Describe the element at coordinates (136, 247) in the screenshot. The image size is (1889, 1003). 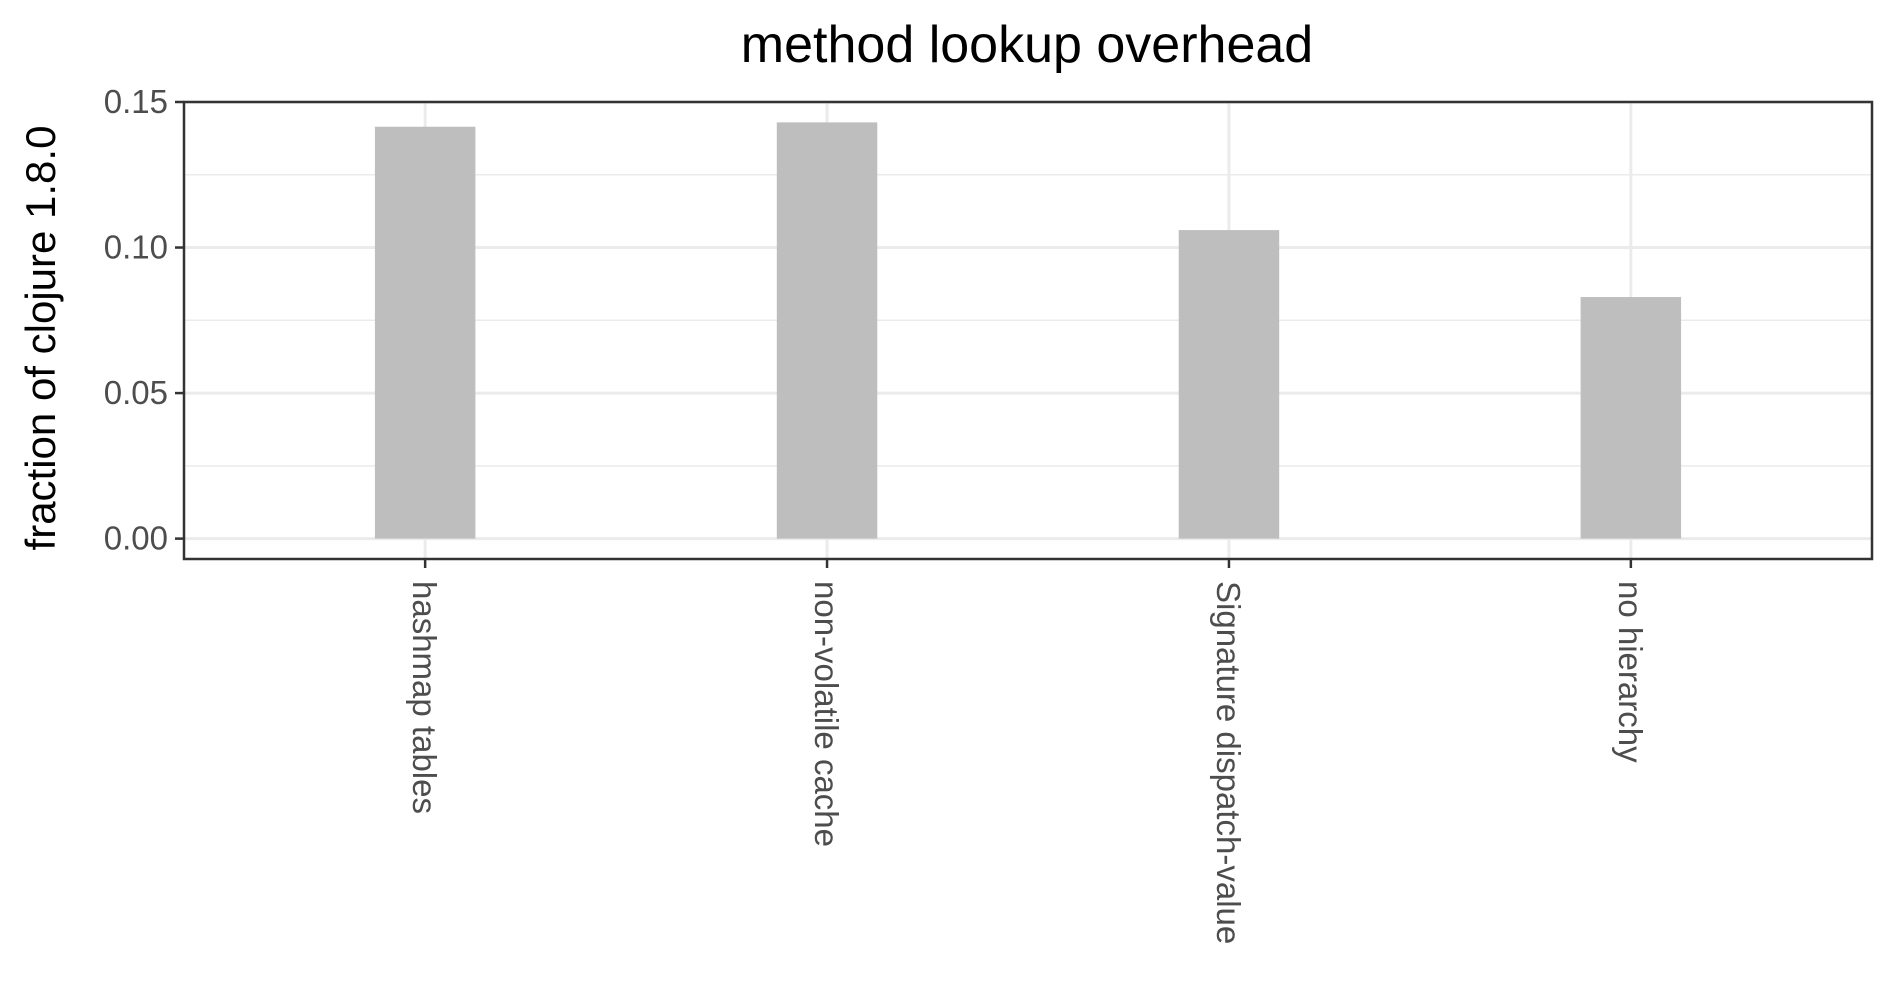
I see `y-tick-label: 0.10` at that location.